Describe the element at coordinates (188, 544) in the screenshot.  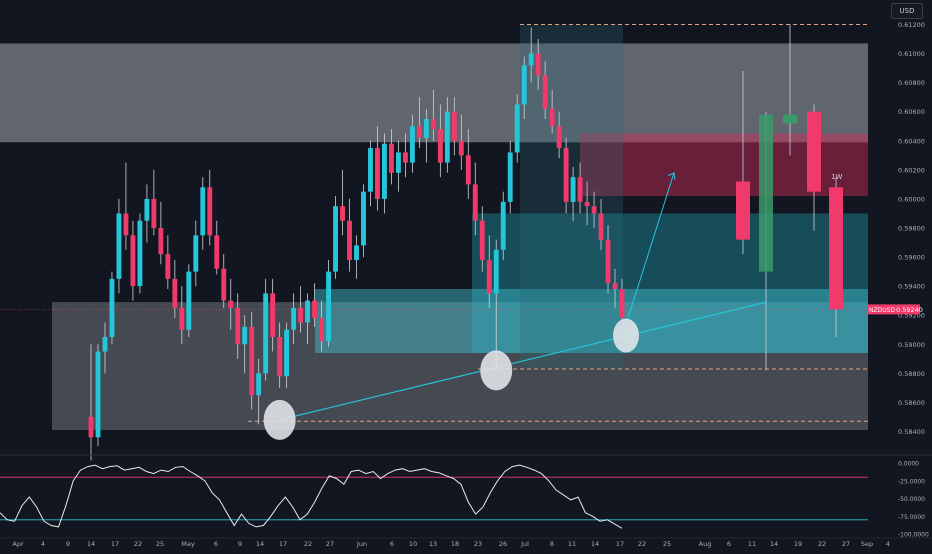
I see `time-tick-label: May` at that location.